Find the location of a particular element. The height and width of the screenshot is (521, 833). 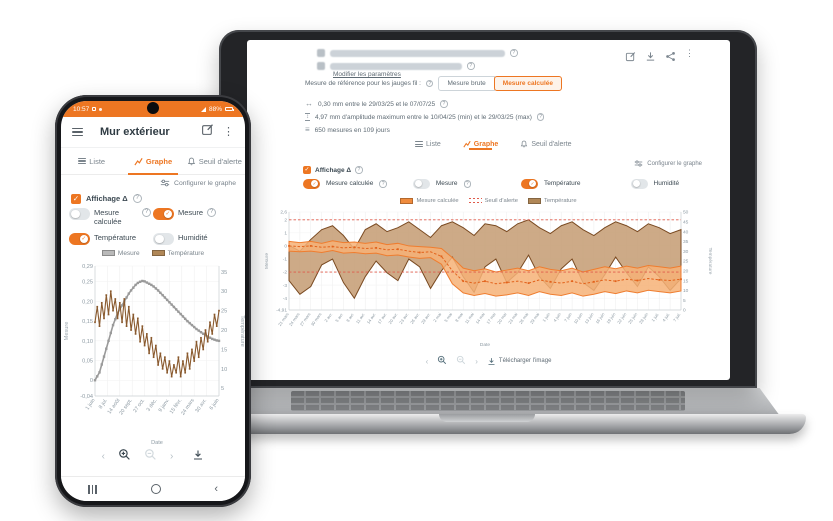

download-image-button: Télécharger l'image is located at coordinates (519, 361).